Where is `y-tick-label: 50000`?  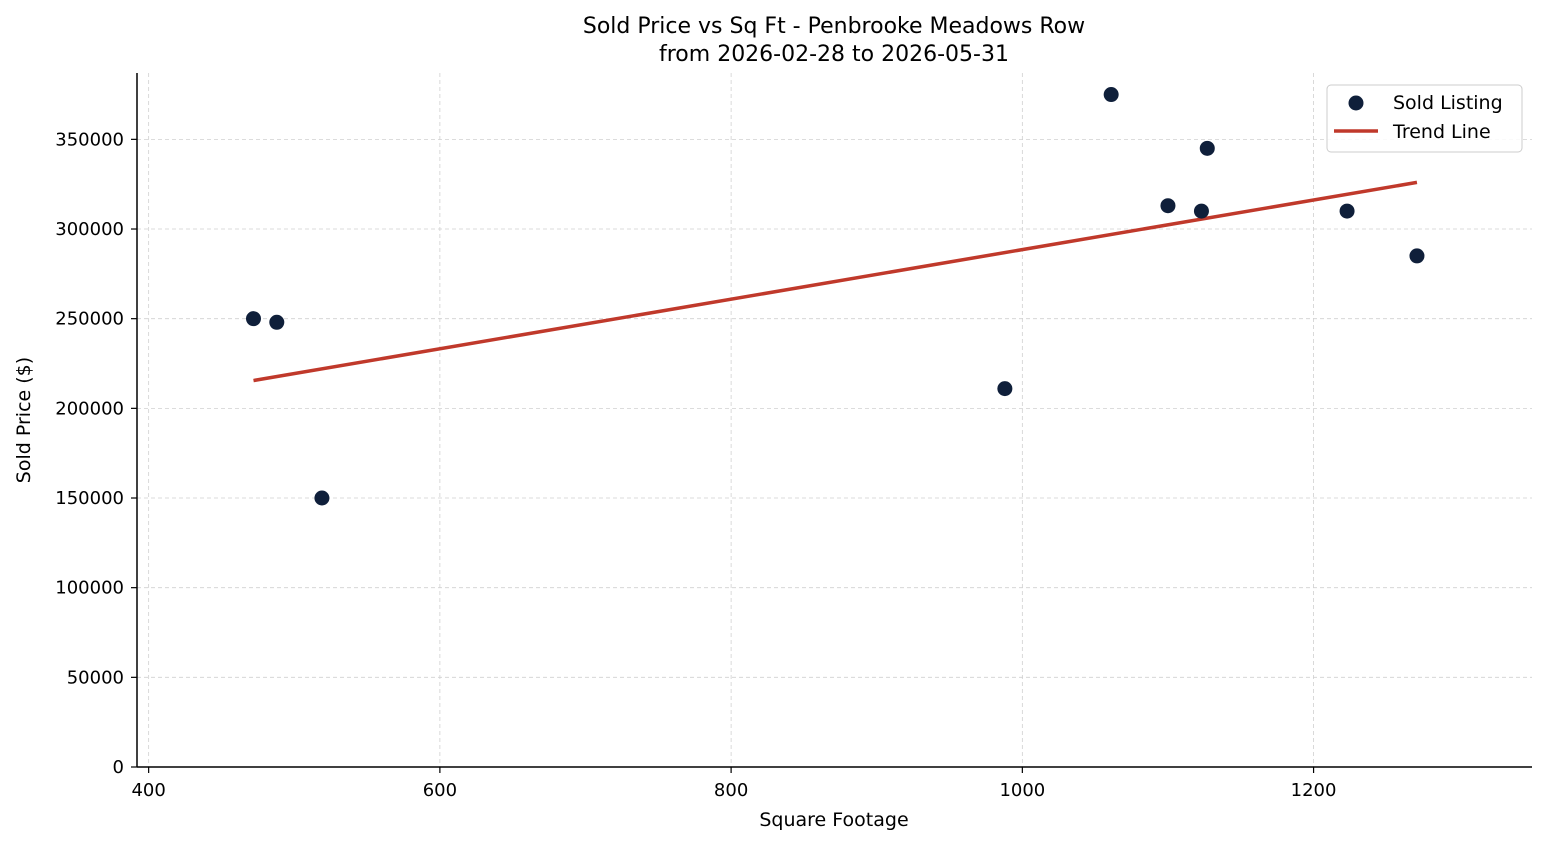
y-tick-label: 50000 is located at coordinates (95, 677).